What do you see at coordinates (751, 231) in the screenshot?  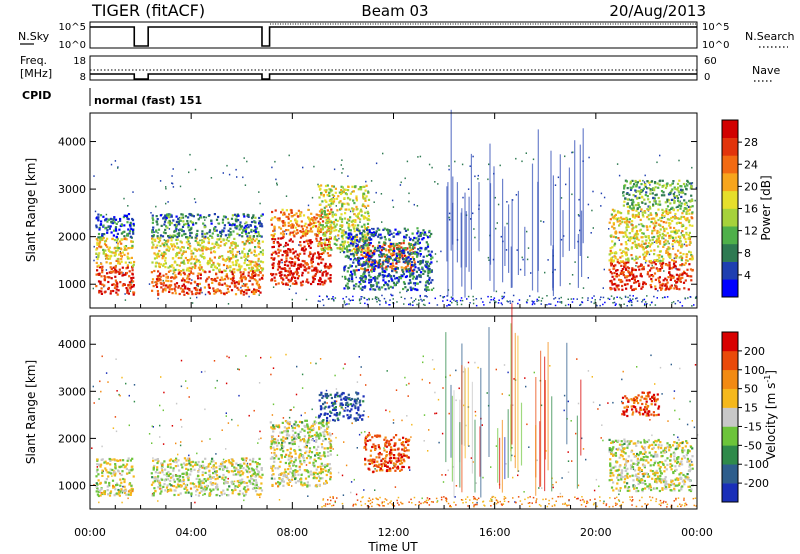 I see `colorbar-tick-label: 12` at bounding box center [751, 231].